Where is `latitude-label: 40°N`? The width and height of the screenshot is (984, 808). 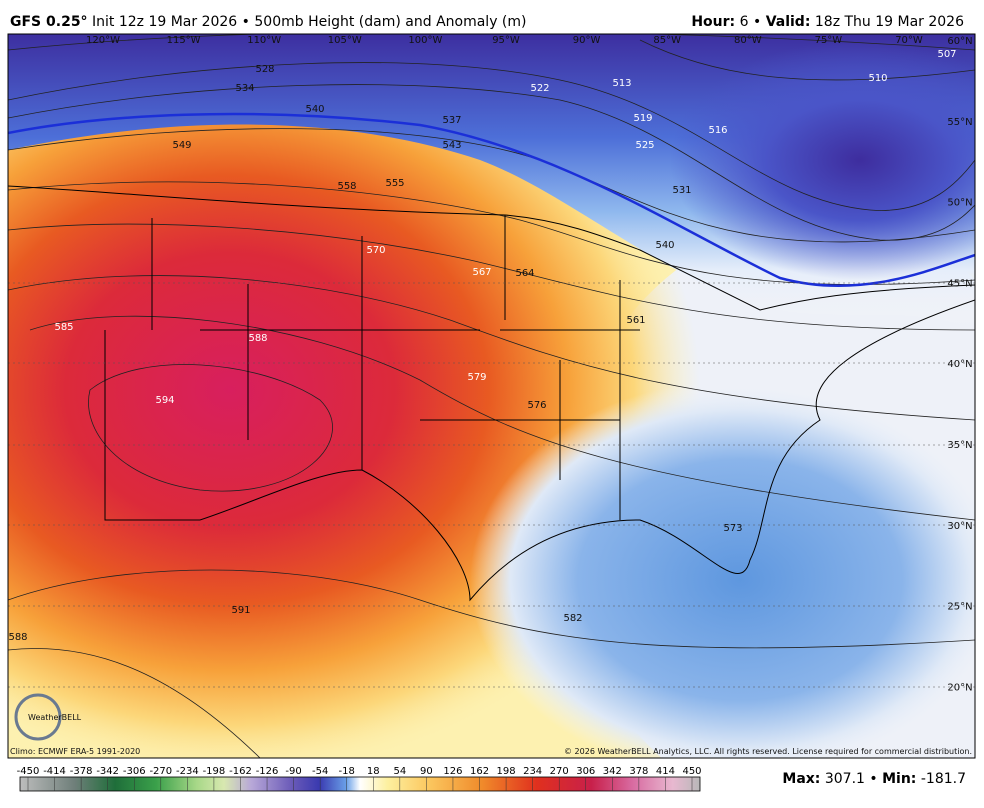
latitude-label: 40°N is located at coordinates (959, 364).